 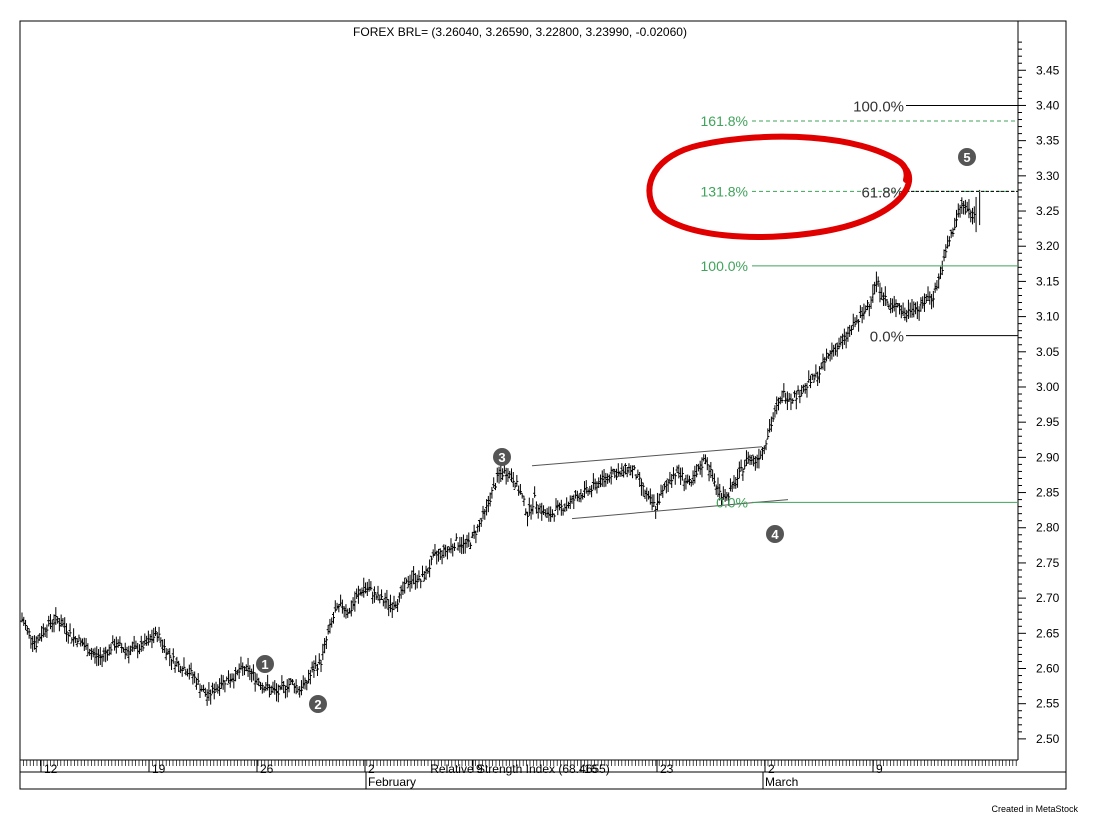 What do you see at coordinates (882, 192) in the screenshot?
I see `fib-gray-label: 61.8%` at bounding box center [882, 192].